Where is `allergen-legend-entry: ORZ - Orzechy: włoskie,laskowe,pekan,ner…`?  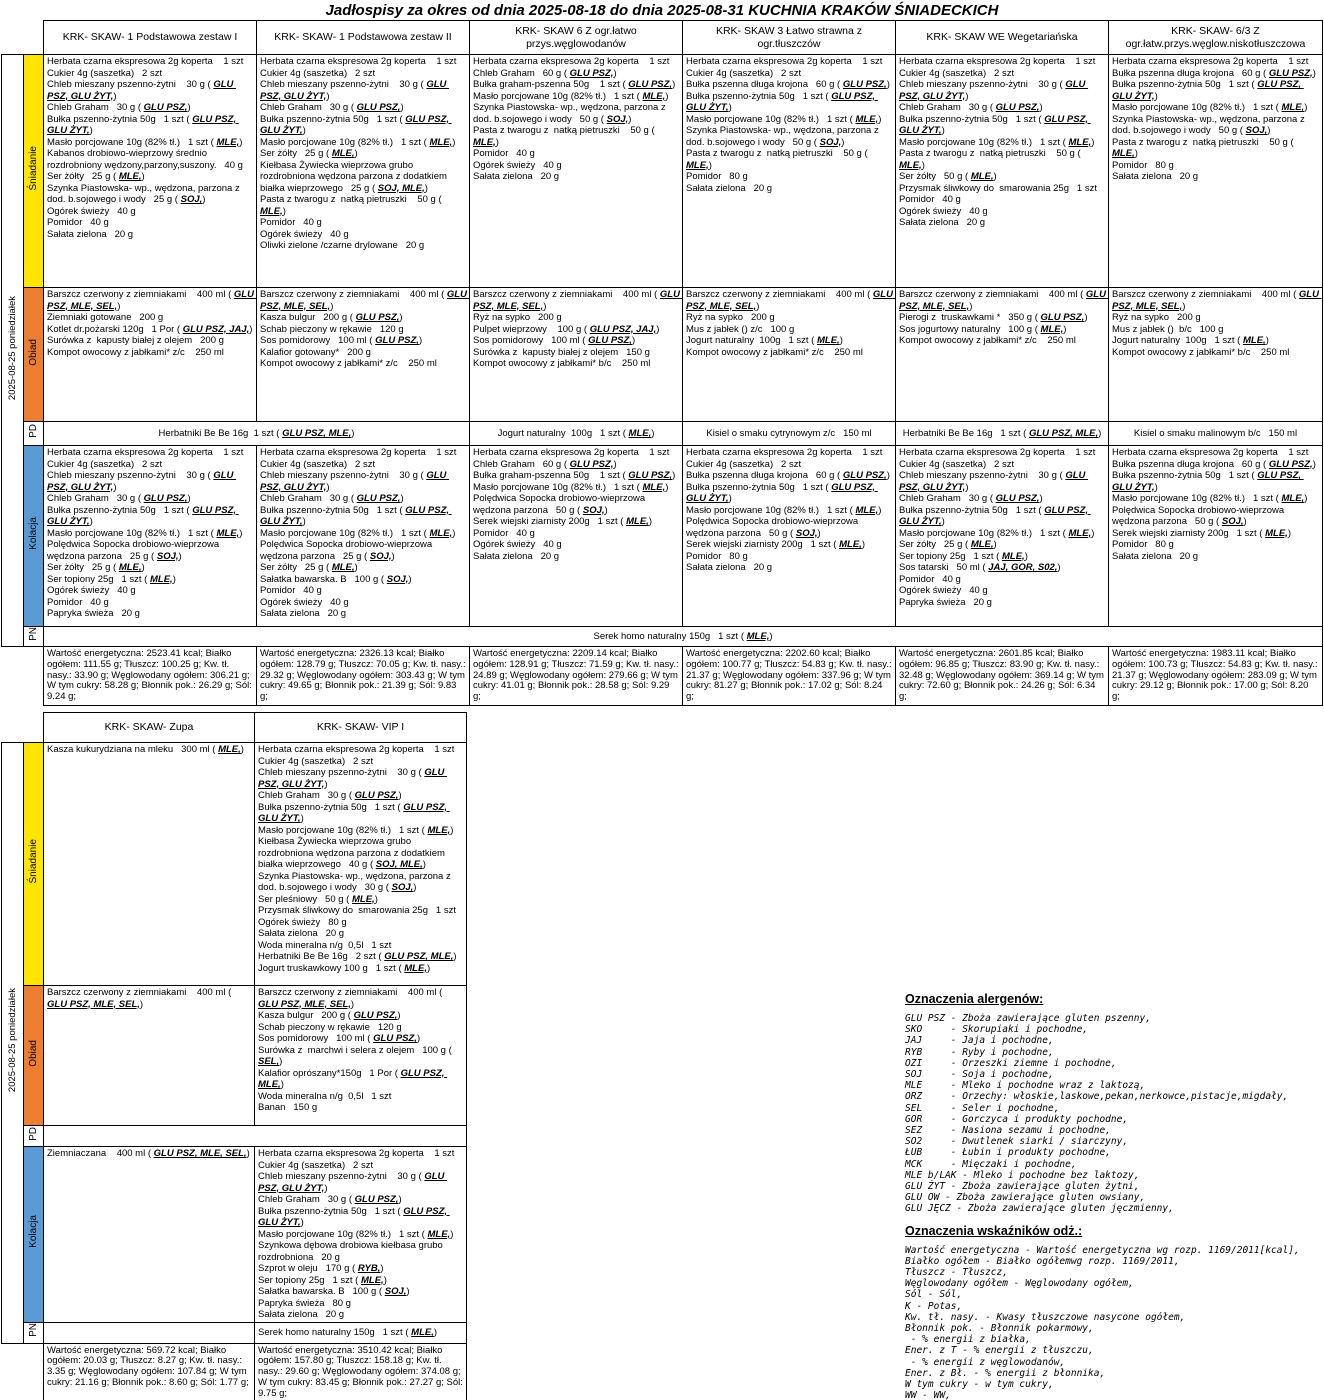 allergen-legend-entry: ORZ - Orzechy: włoskie,laskowe,pekan,ner… is located at coordinates (1097, 1097).